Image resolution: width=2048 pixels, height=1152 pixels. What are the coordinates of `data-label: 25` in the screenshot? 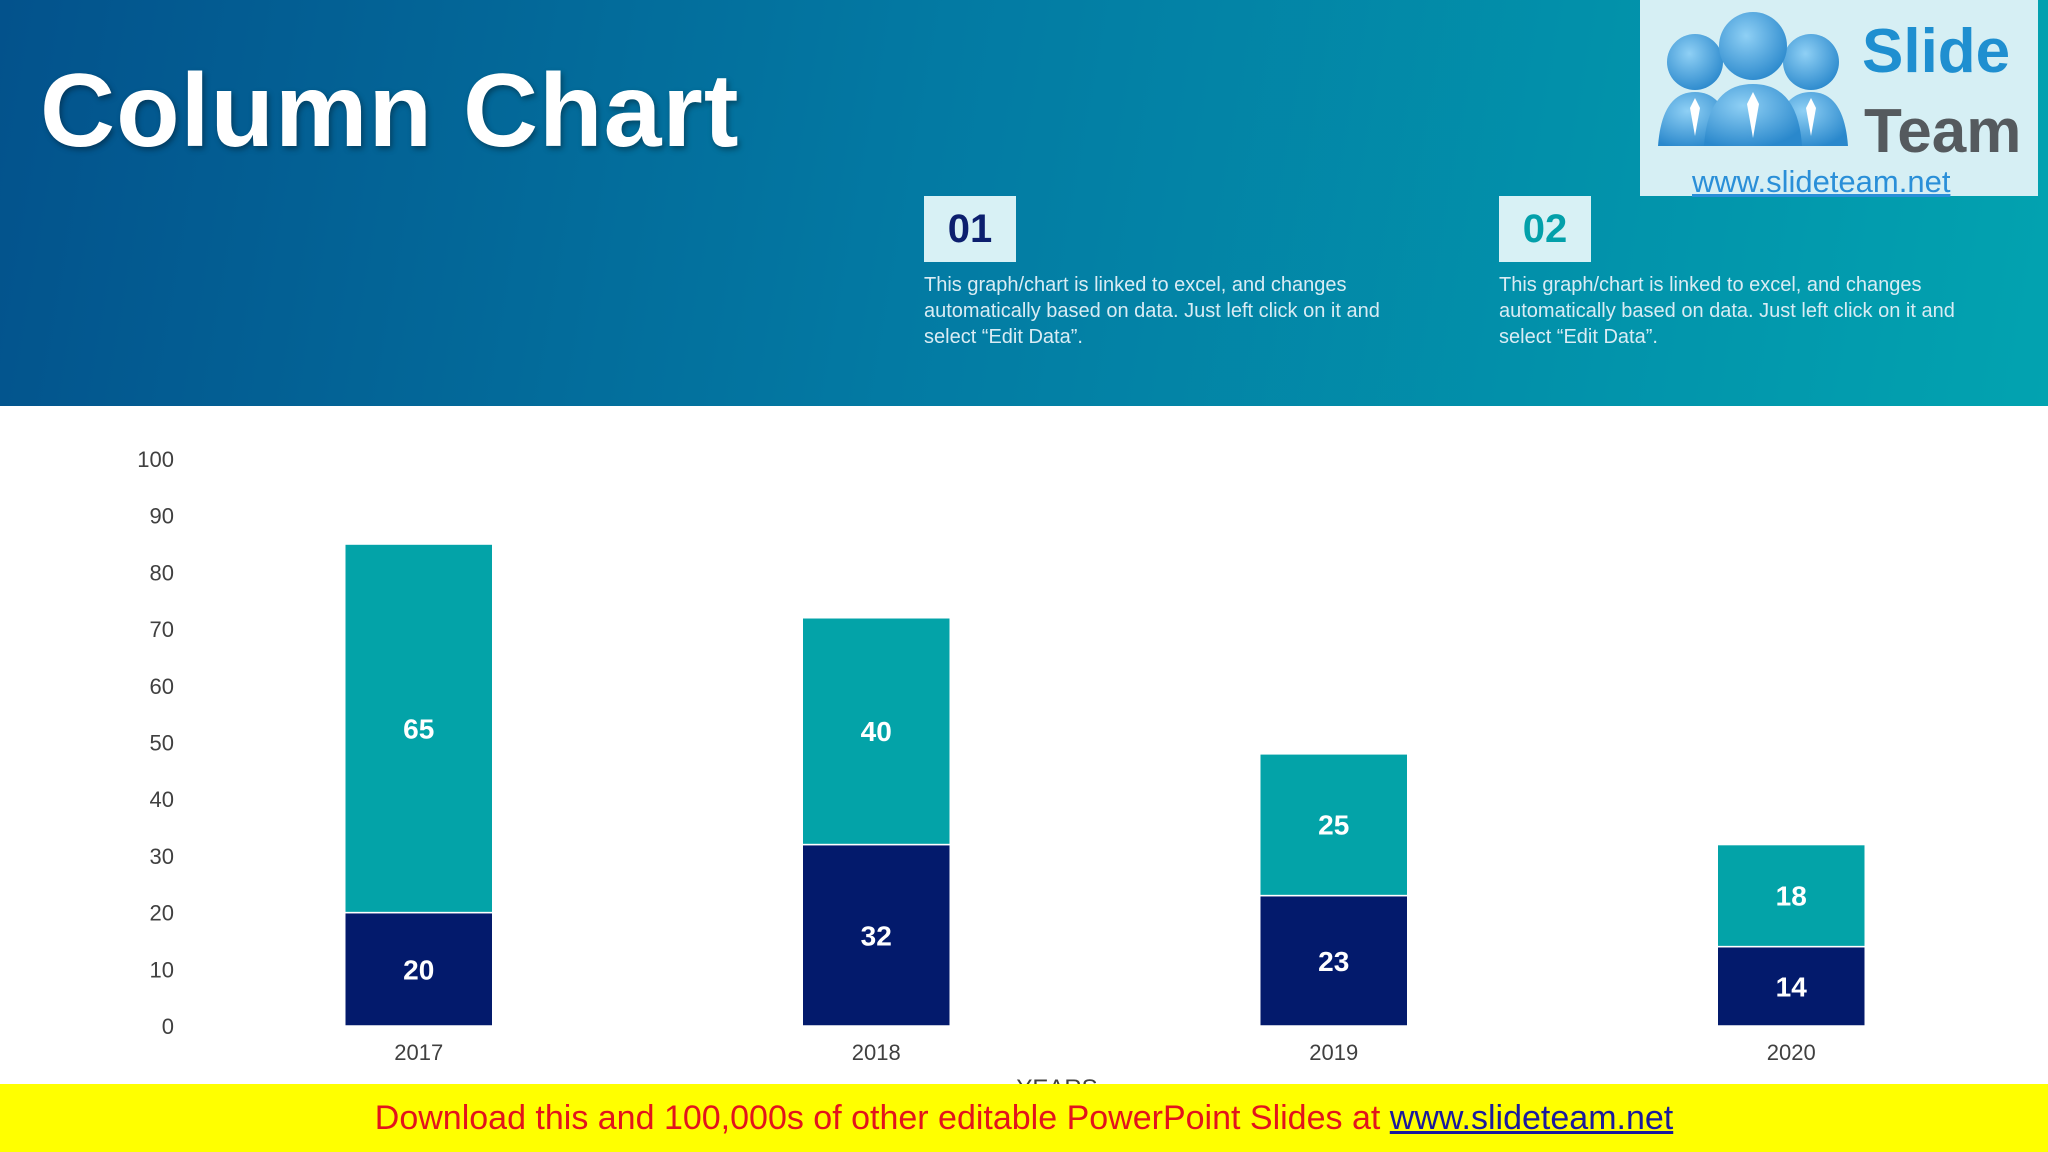 It's located at (1333, 825).